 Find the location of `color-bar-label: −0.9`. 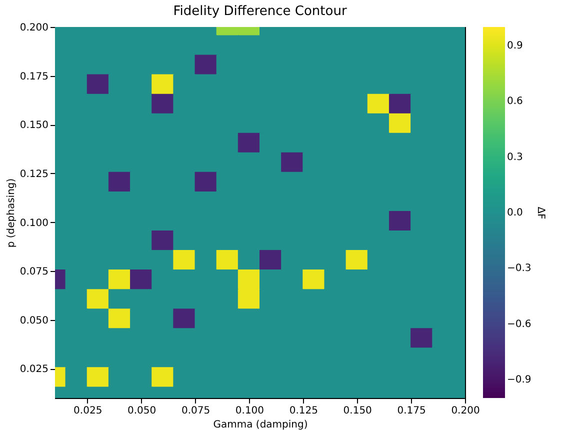

color-bar-label: −0.9 is located at coordinates (519, 380).